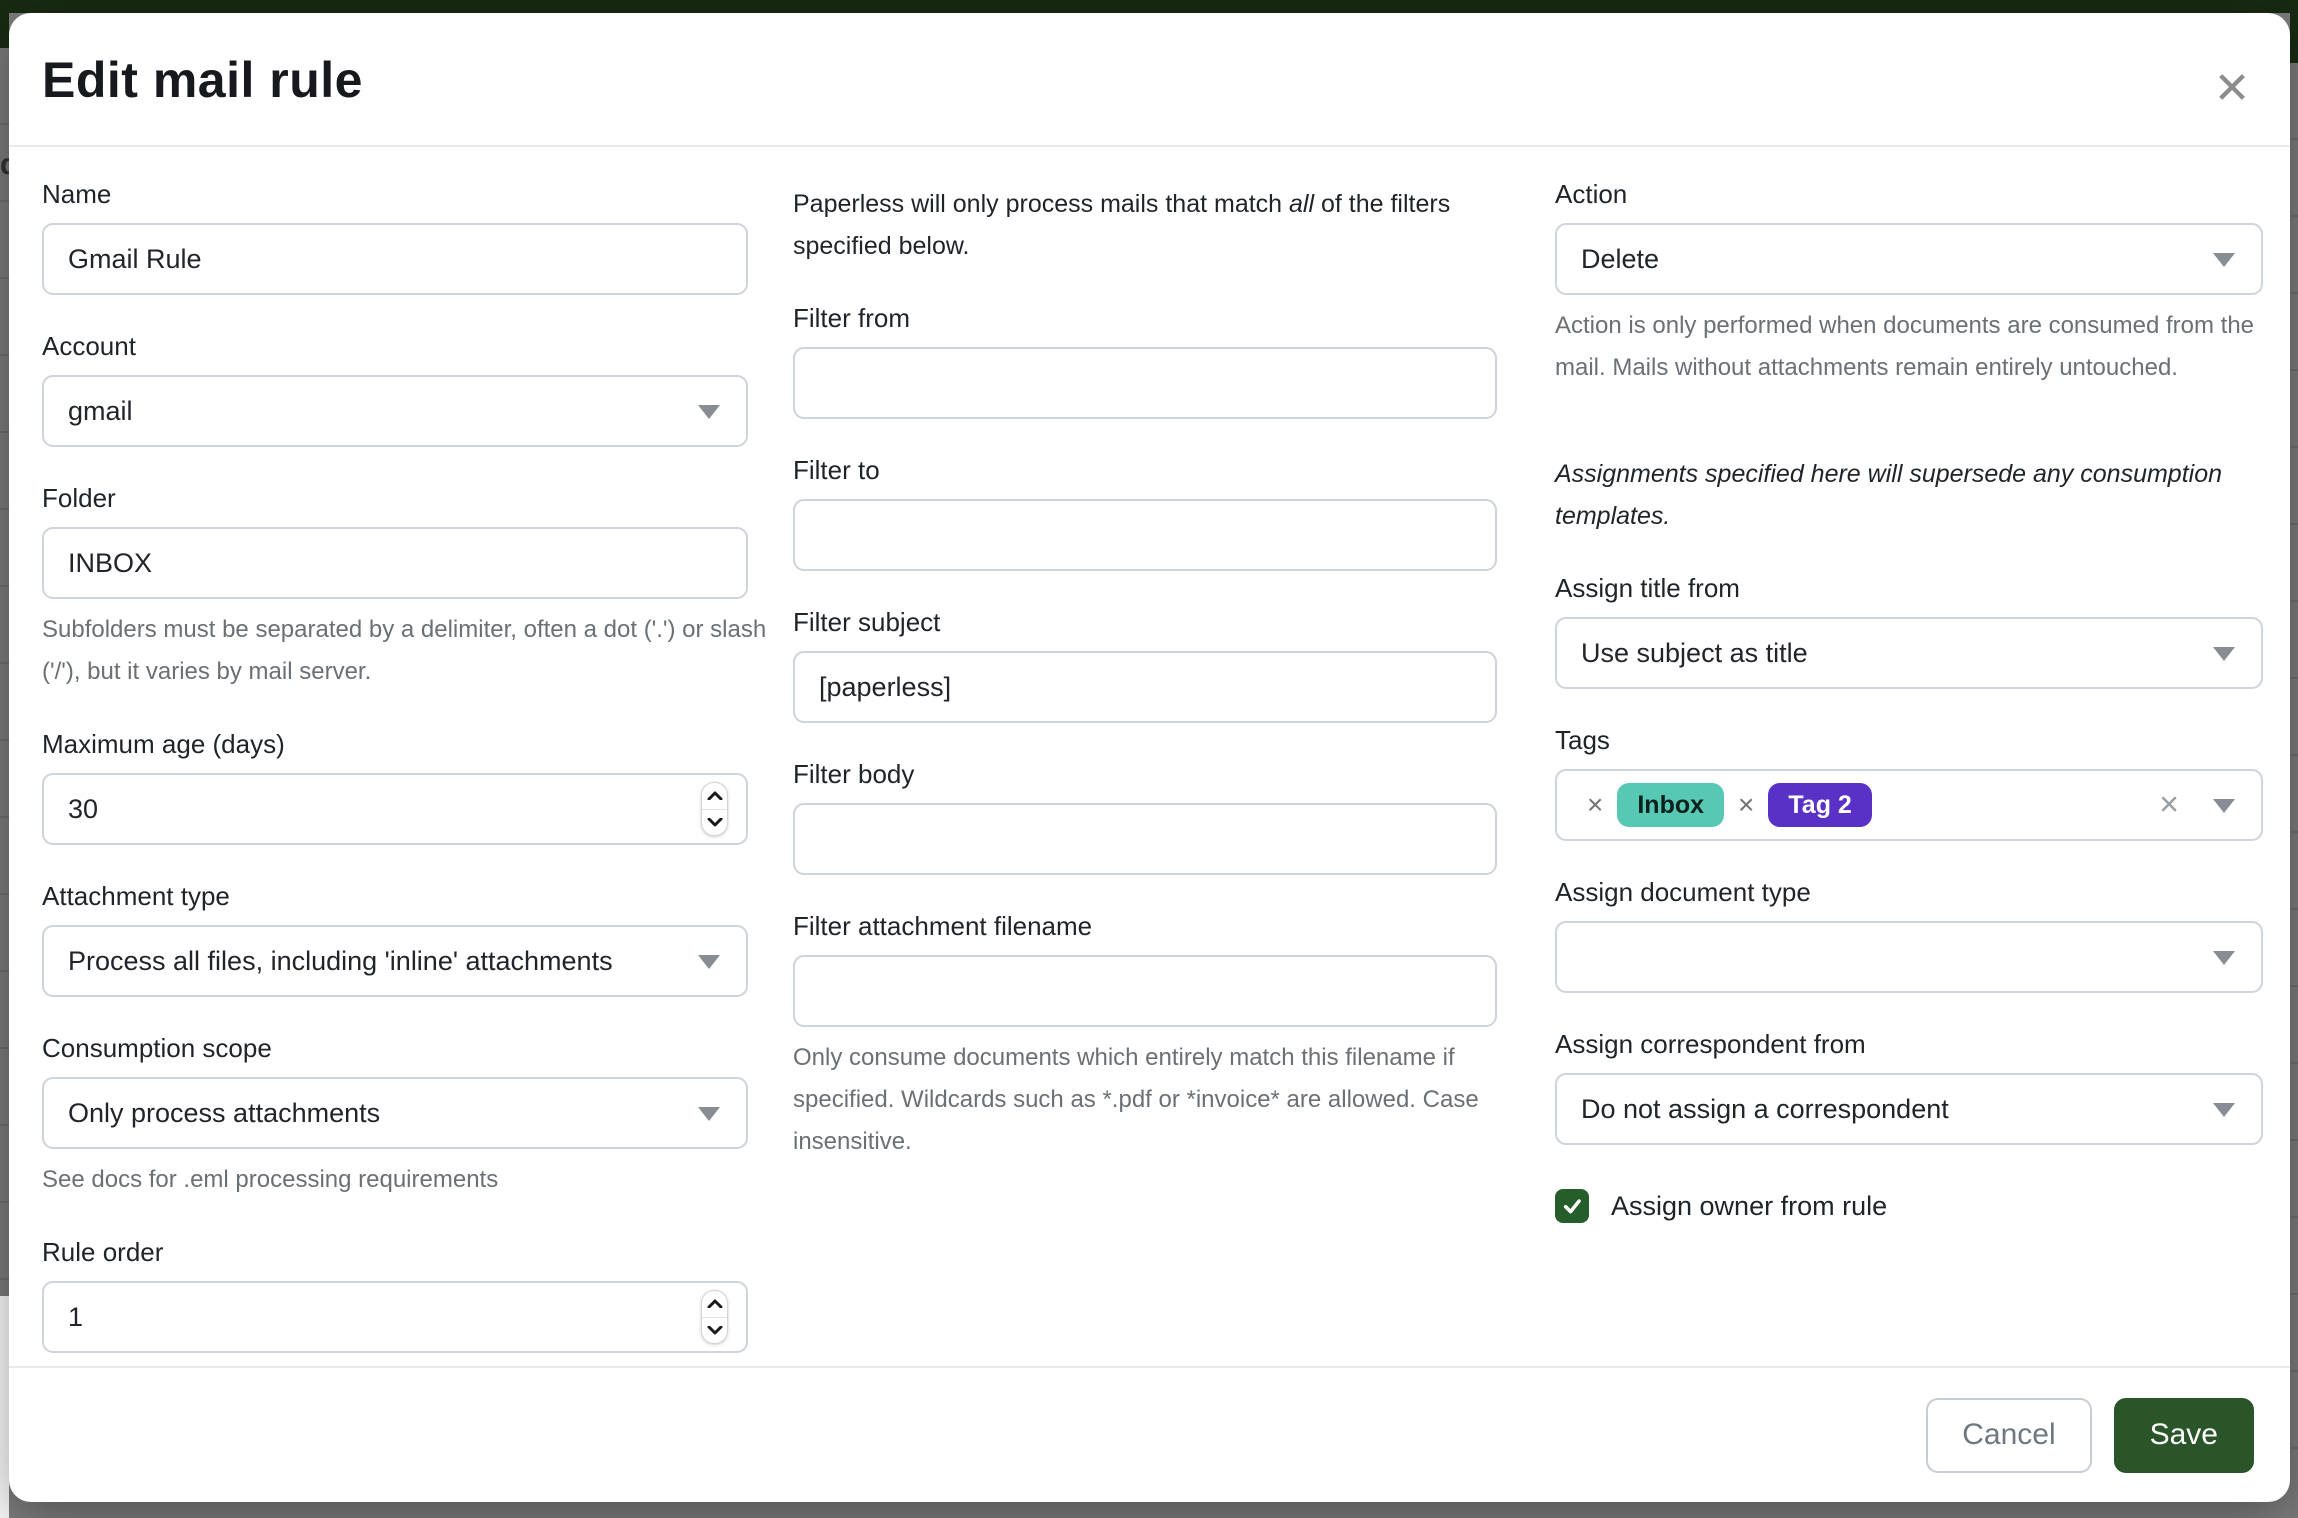 This screenshot has height=1518, width=2298. Describe the element at coordinates (1710, 1044) in the screenshot. I see `assign-correspondent-from-label: Assign correspondent from` at that location.